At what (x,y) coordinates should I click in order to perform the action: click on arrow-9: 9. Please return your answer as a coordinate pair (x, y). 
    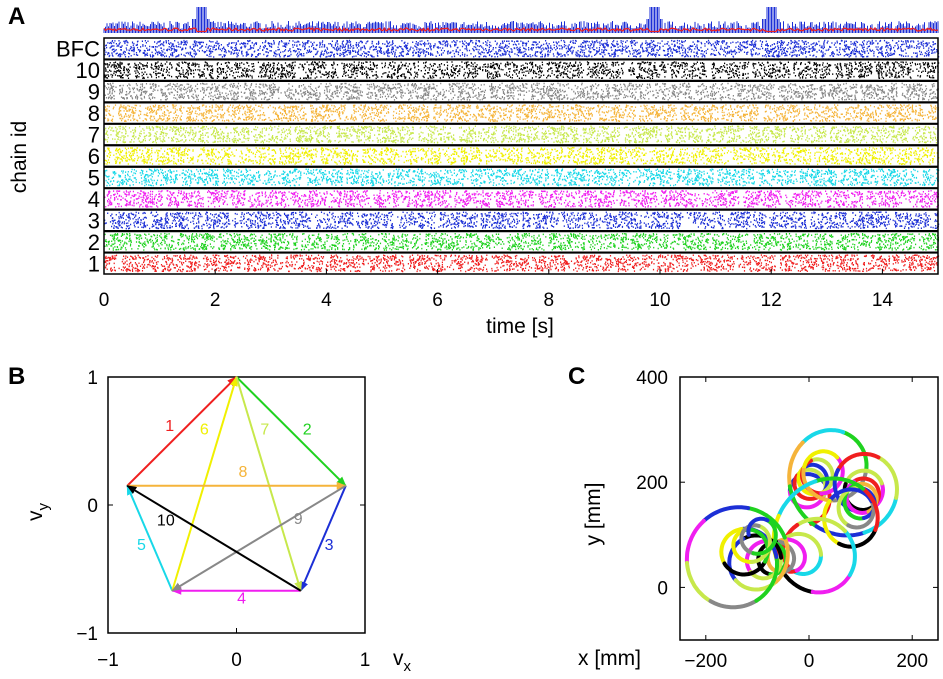
    Looking at the image, I should click on (259, 538).